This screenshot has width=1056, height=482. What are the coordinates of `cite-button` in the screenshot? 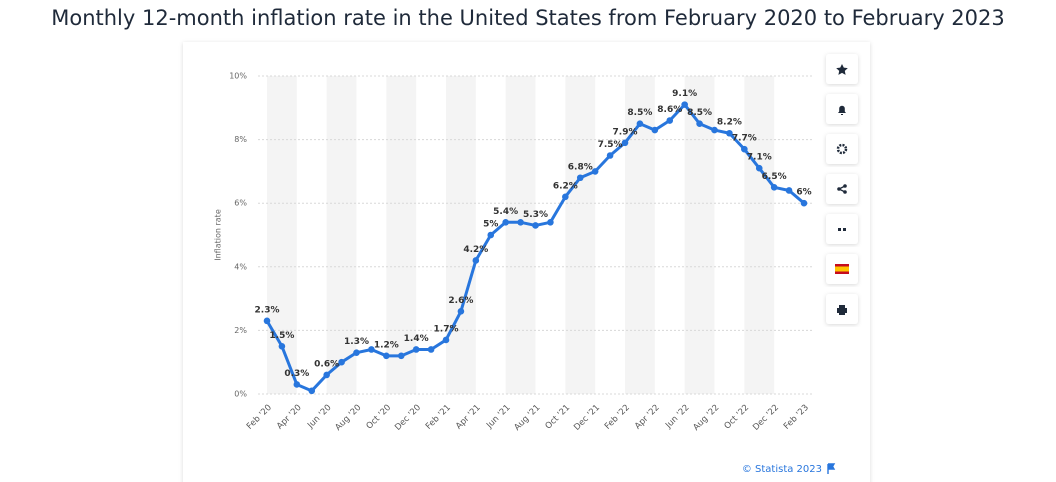 It's located at (842, 229).